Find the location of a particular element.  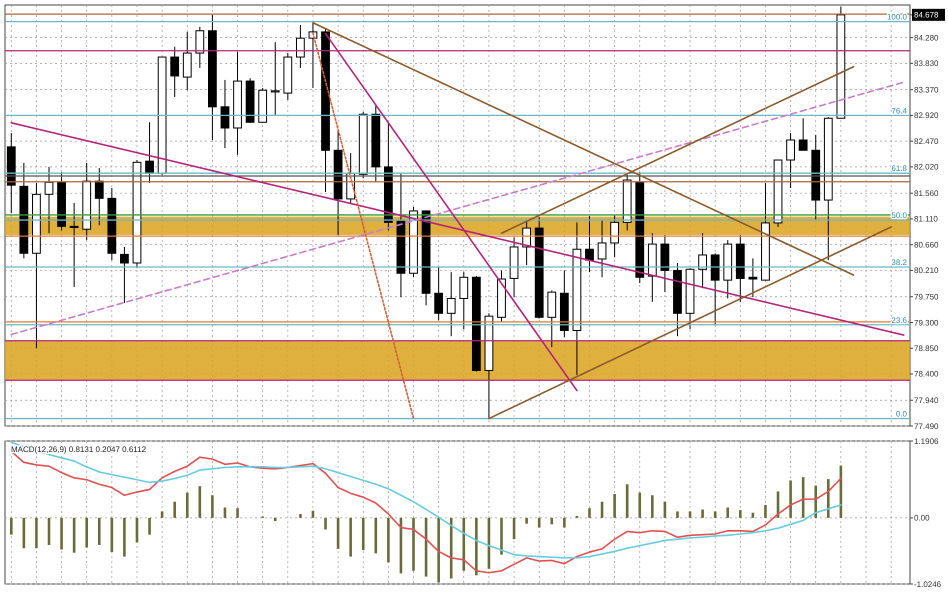

y-tick-label: 1.1906 is located at coordinates (927, 441).